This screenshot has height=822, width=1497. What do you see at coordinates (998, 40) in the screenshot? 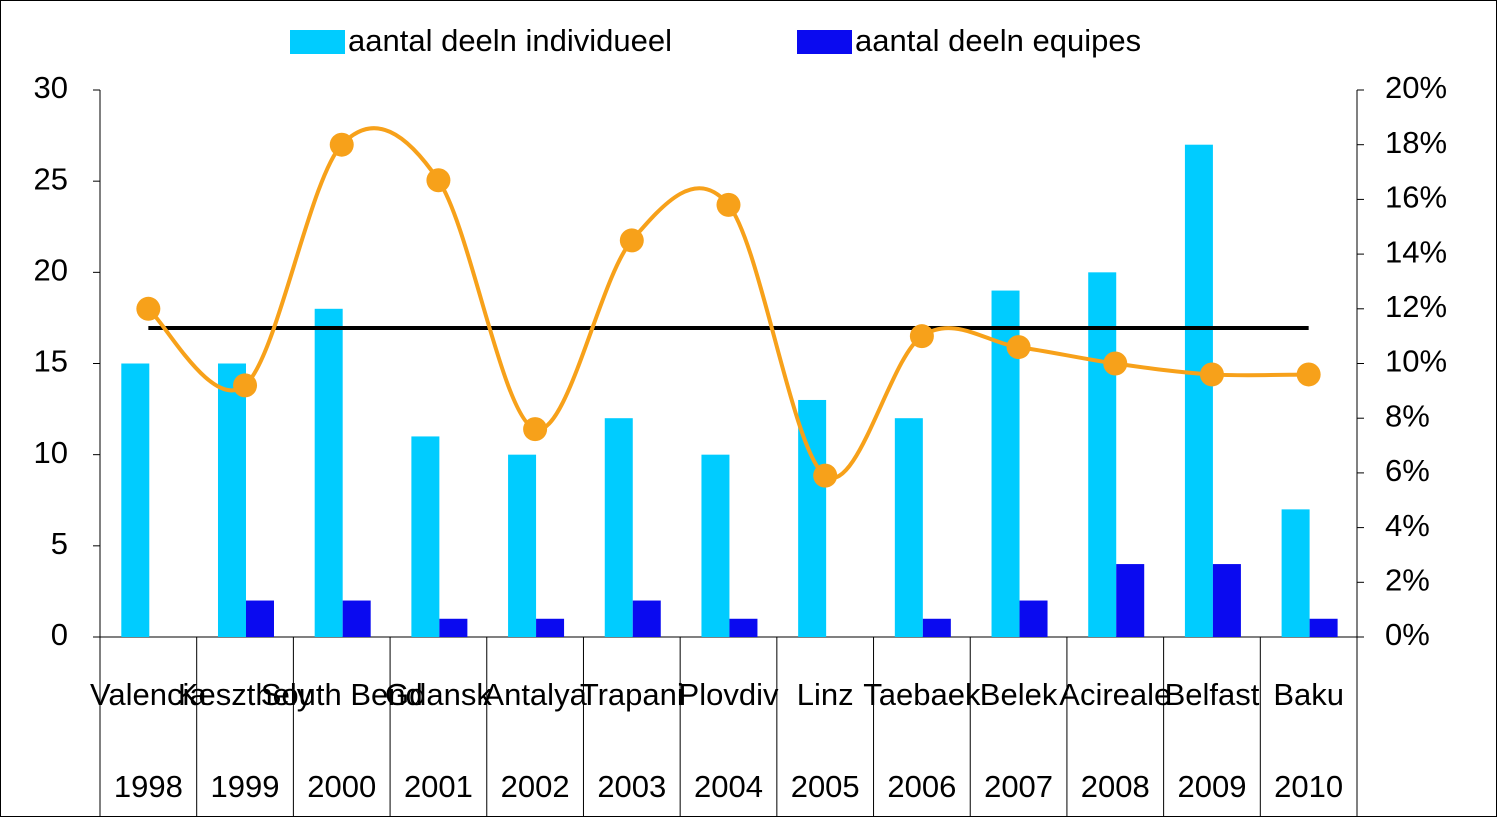
I see `legend-label: aantal deeln equipes` at bounding box center [998, 40].